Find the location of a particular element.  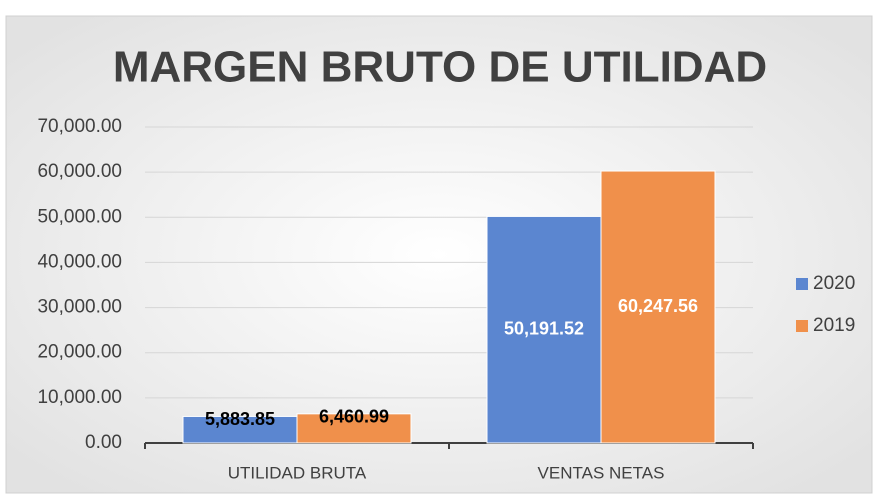

data-label: 60,247.56 is located at coordinates (658, 306).